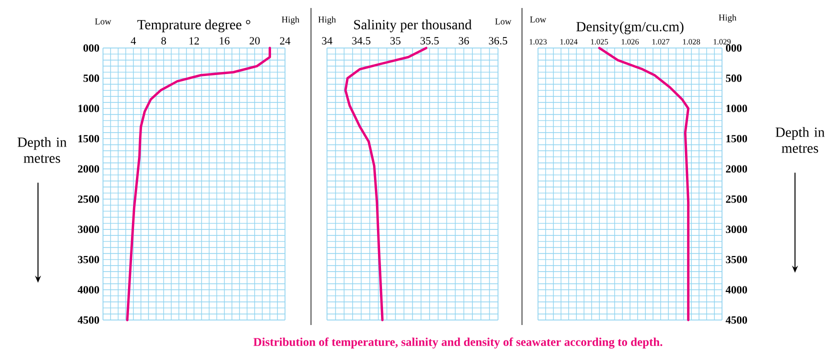 The image size is (835, 356). Describe the element at coordinates (395, 40) in the screenshot. I see `x-tick-label: 35` at that location.